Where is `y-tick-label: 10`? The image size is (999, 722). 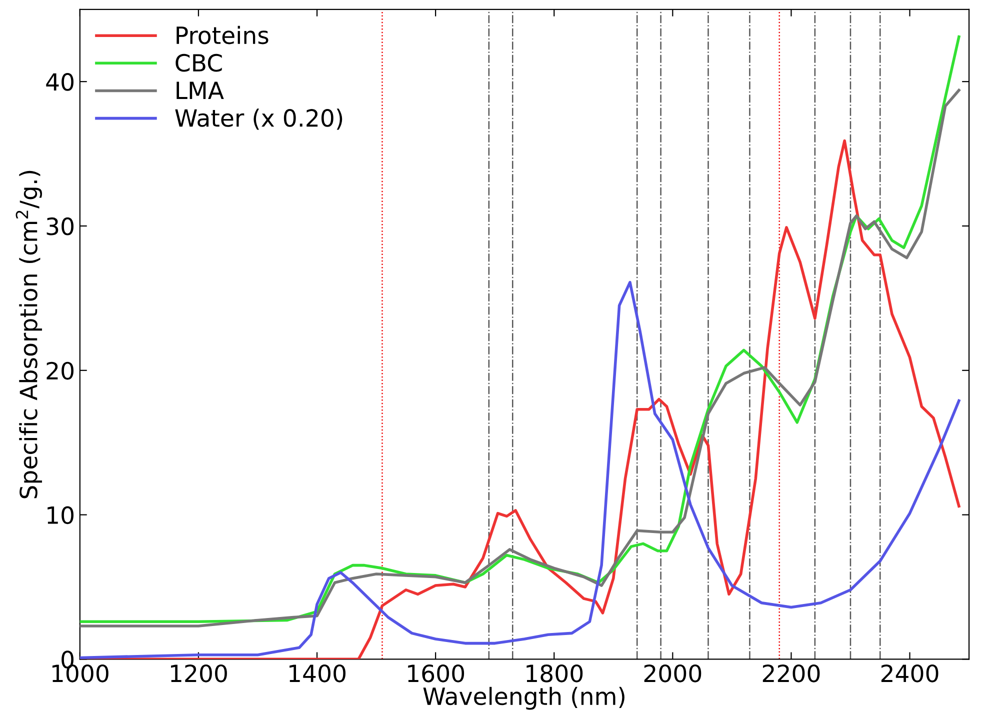
y-tick-label: 10 is located at coordinates (61, 515).